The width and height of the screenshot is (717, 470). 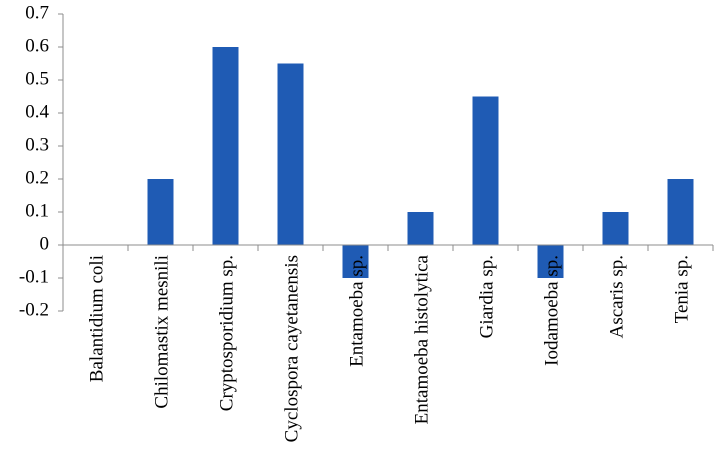 What do you see at coordinates (682, 289) in the screenshot?
I see `x-tick-label: Tenia sp.` at bounding box center [682, 289].